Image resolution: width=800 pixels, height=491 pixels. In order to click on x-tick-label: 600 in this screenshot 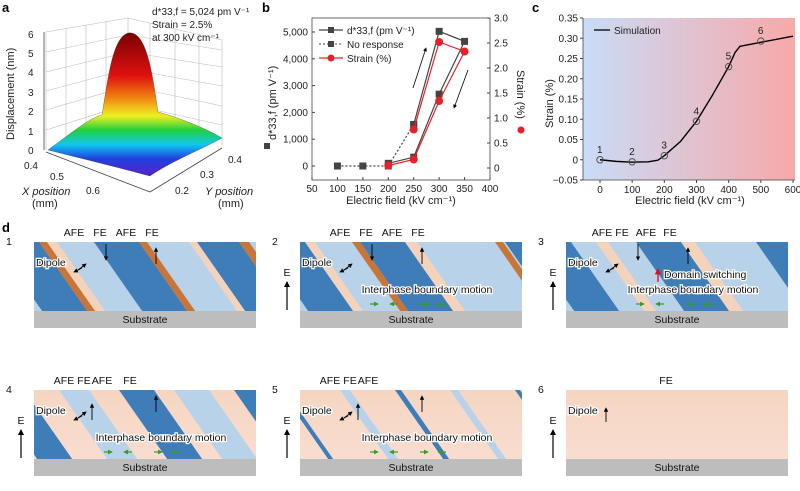, I will do `click(792, 190)`.